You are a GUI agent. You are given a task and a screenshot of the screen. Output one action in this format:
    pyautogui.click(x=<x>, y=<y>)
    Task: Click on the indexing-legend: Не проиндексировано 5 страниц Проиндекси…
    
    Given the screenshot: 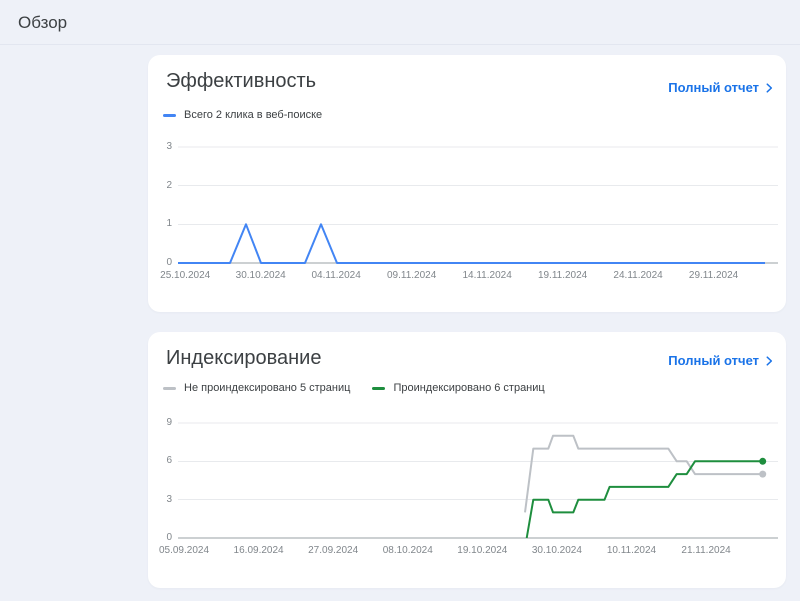 What is the action you would take?
    pyautogui.click(x=354, y=388)
    